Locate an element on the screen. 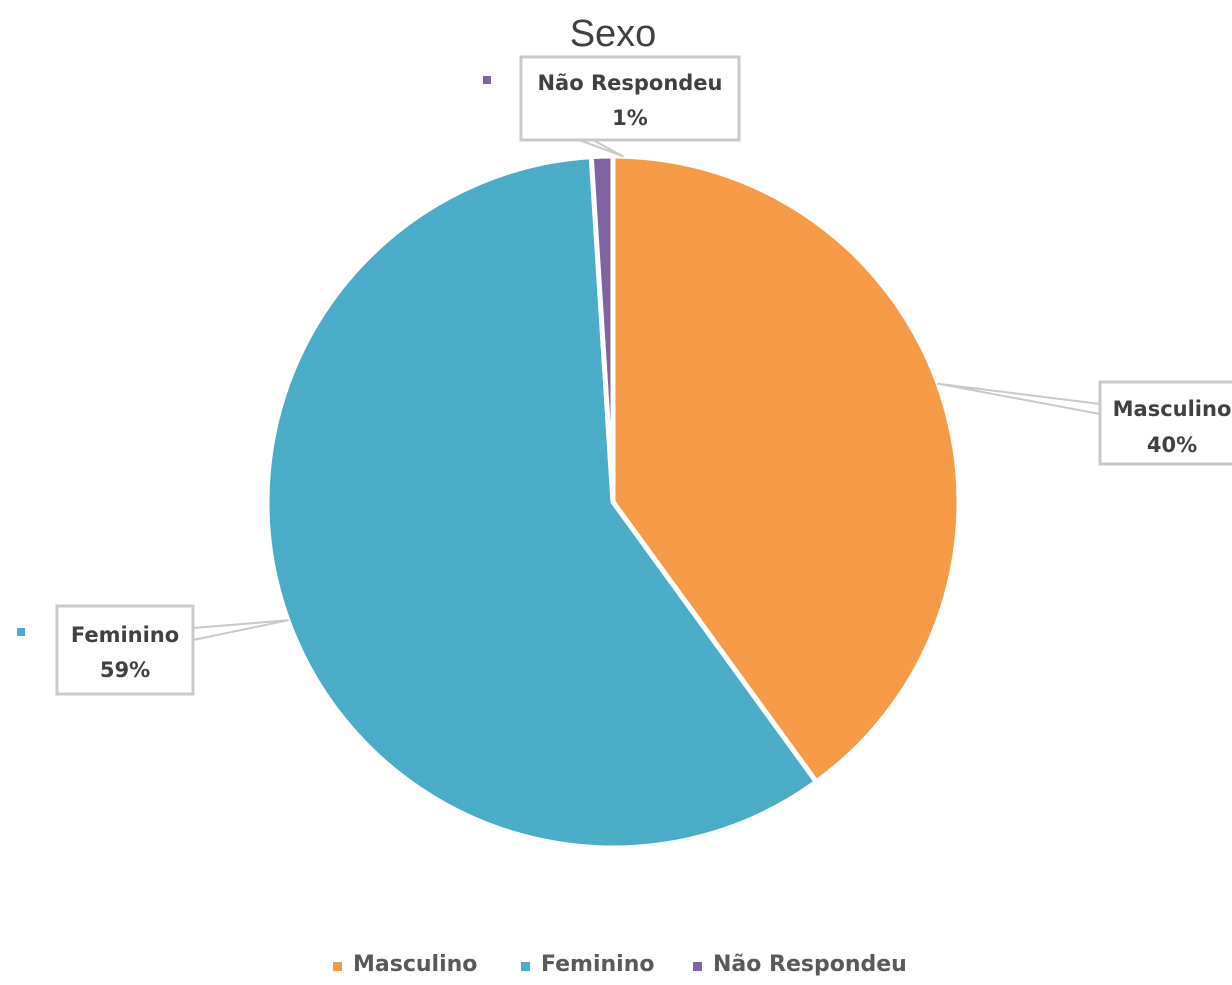 This screenshot has width=1232, height=985. legend-label: Não Respondeu is located at coordinates (810, 964).